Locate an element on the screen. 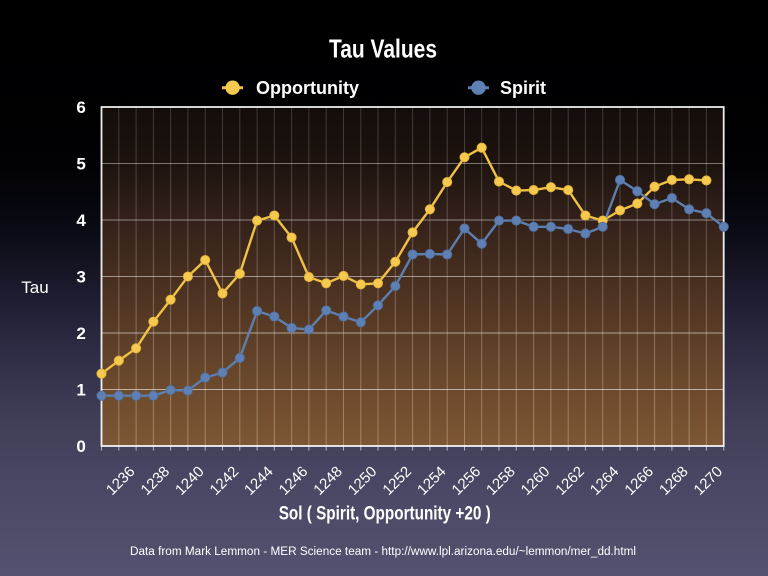 The width and height of the screenshot is (768, 576). svg-text: 1250 is located at coordinates (363, 481).